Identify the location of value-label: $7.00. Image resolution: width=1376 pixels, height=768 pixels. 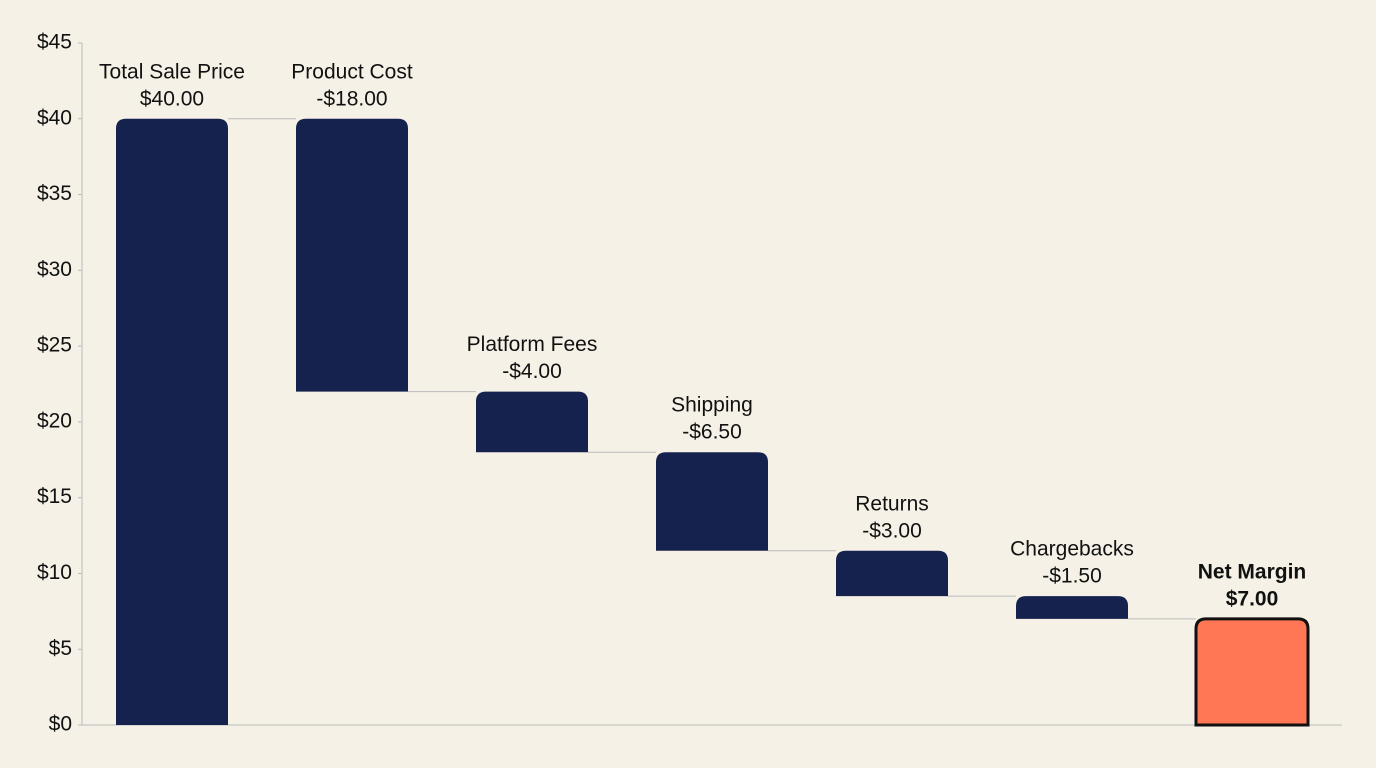
(1252, 598).